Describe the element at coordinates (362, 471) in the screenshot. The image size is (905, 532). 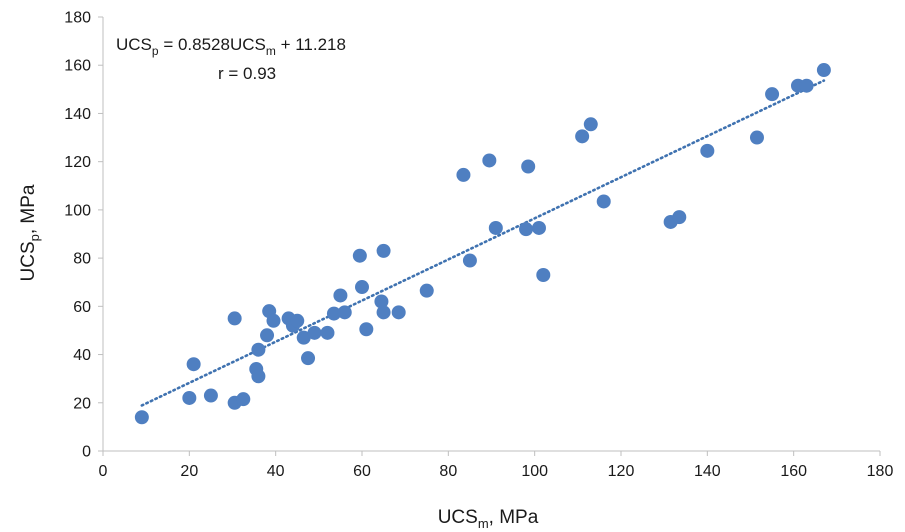
I see `x-tick-label: 60` at that location.